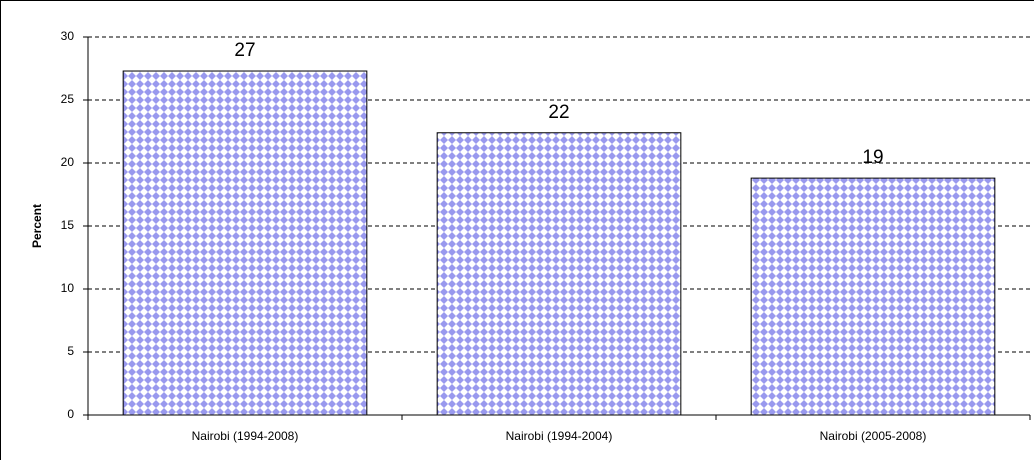 The height and width of the screenshot is (460, 1034). Describe the element at coordinates (68, 288) in the screenshot. I see `y-tick-label: 10` at that location.